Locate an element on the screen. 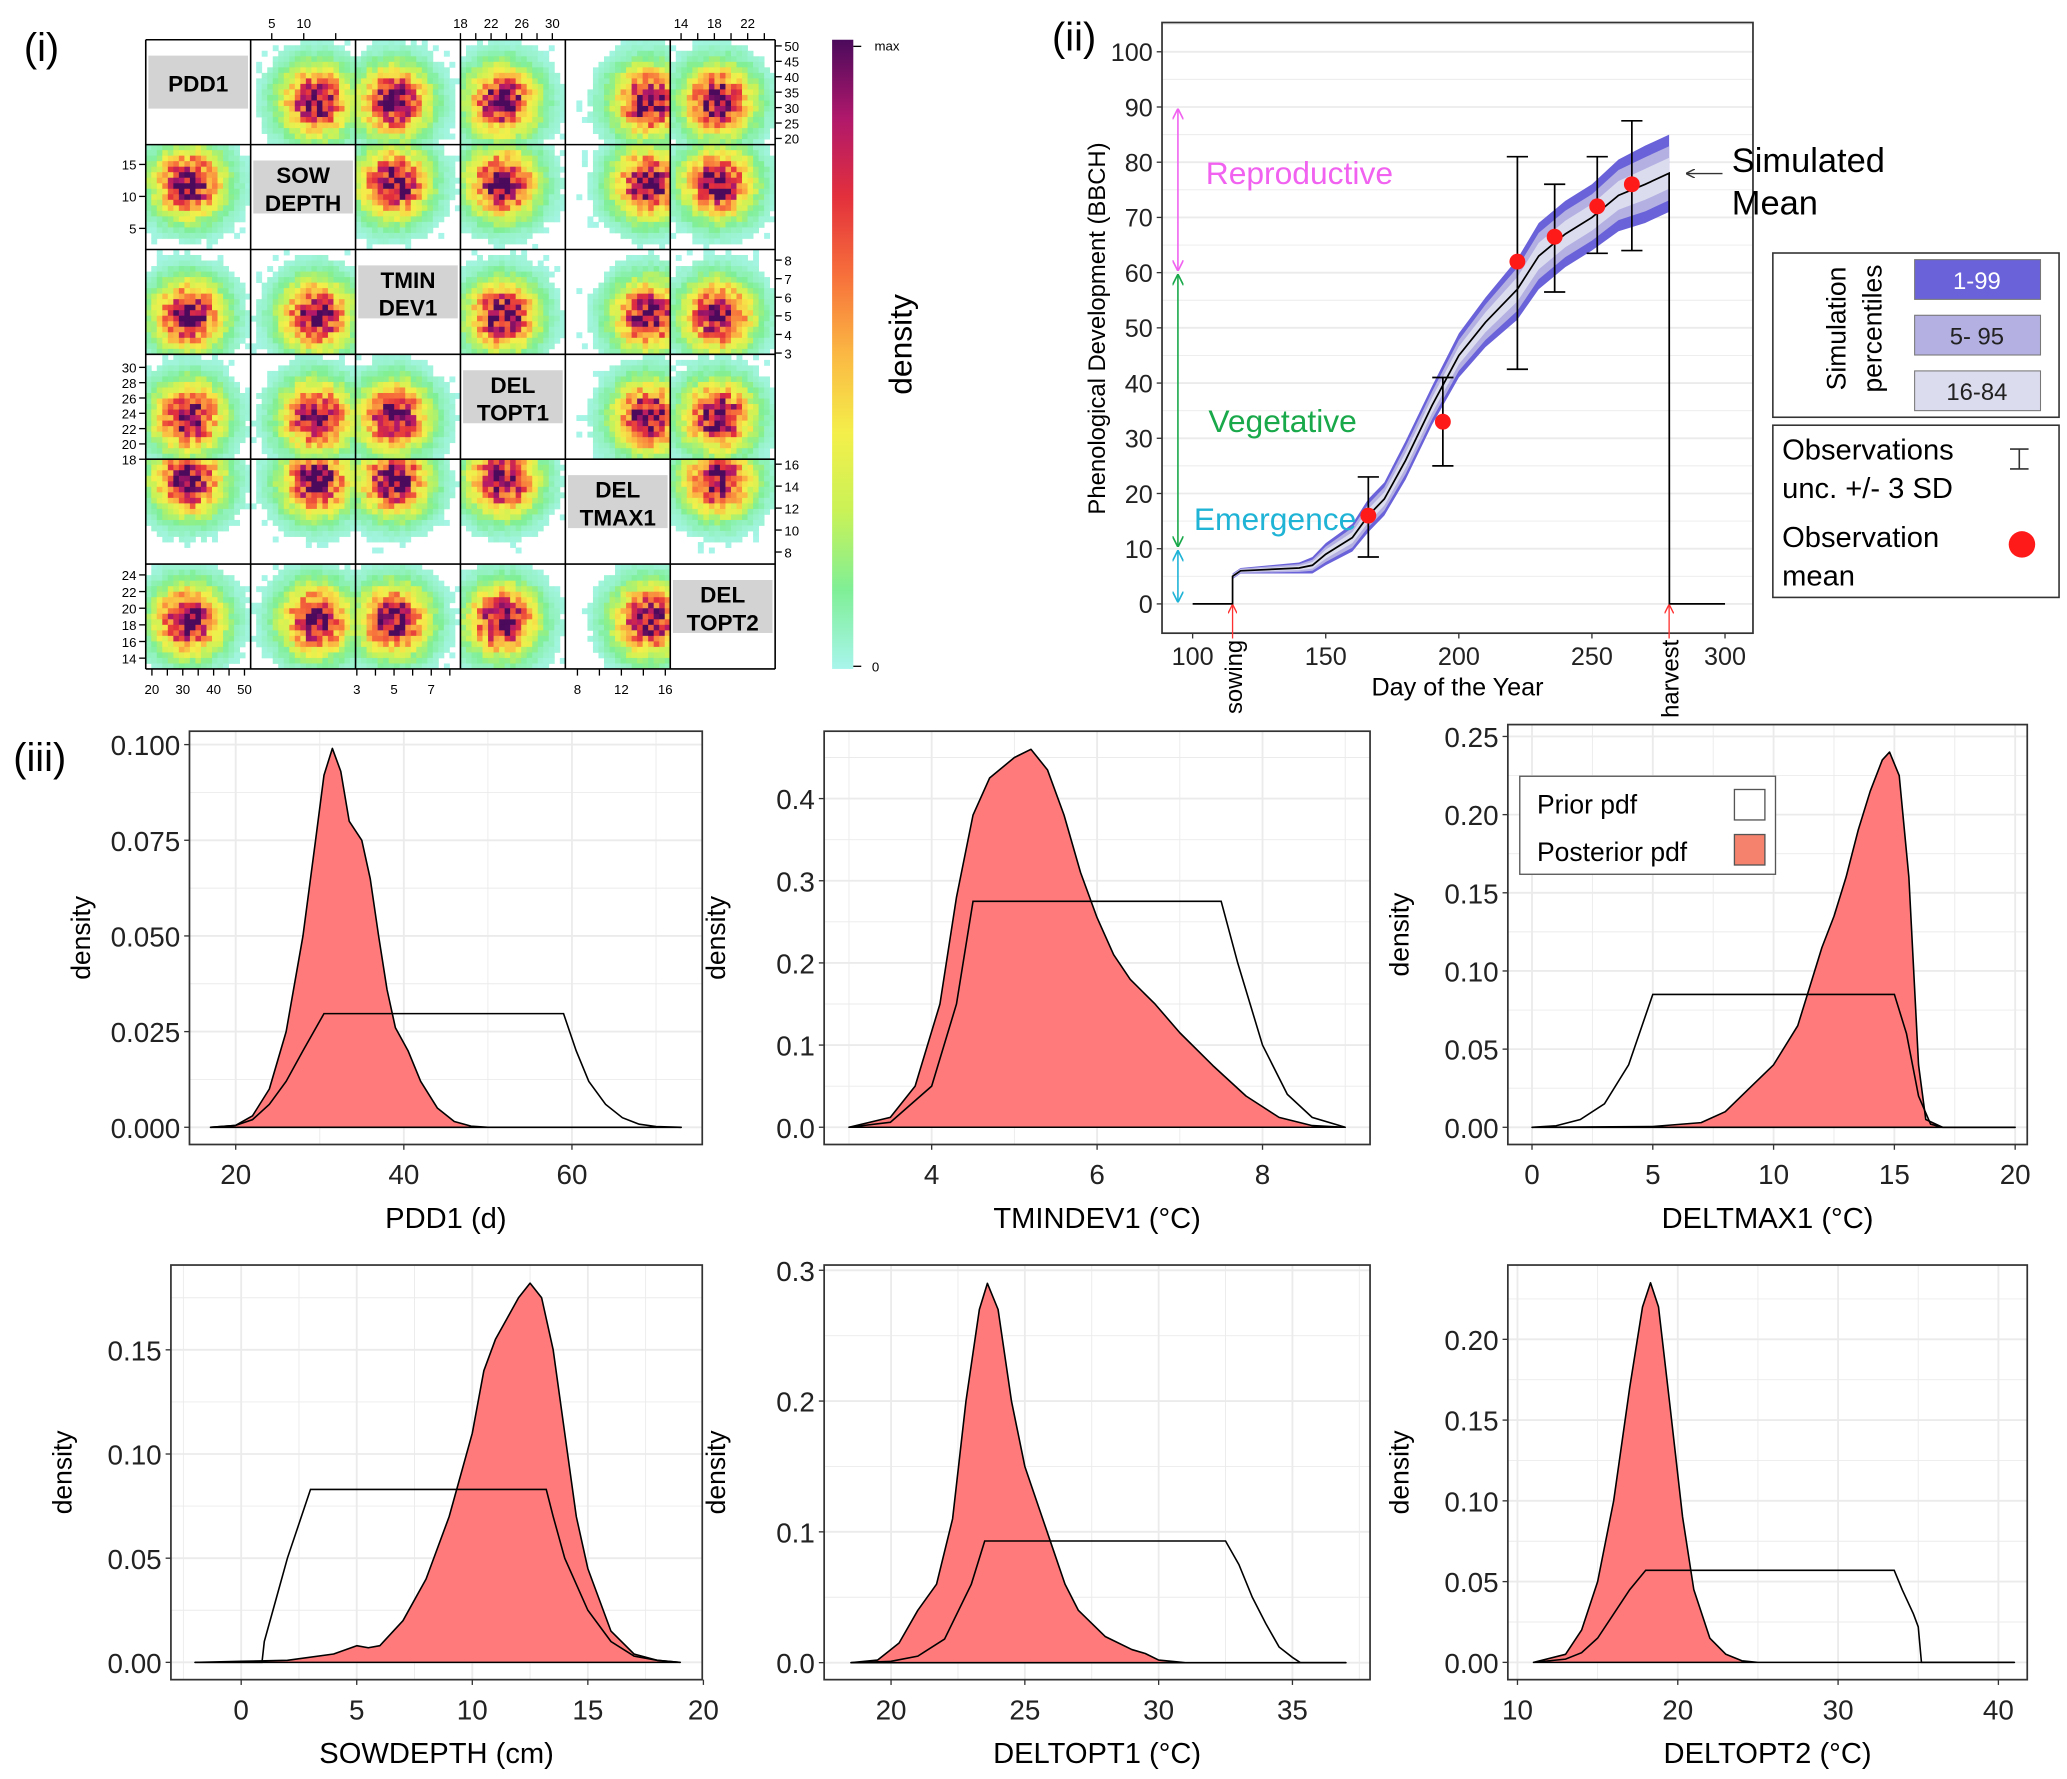  pair-heatmap-TMINDEV1-vs-DELTOPT2 is located at coordinates (723, 302).